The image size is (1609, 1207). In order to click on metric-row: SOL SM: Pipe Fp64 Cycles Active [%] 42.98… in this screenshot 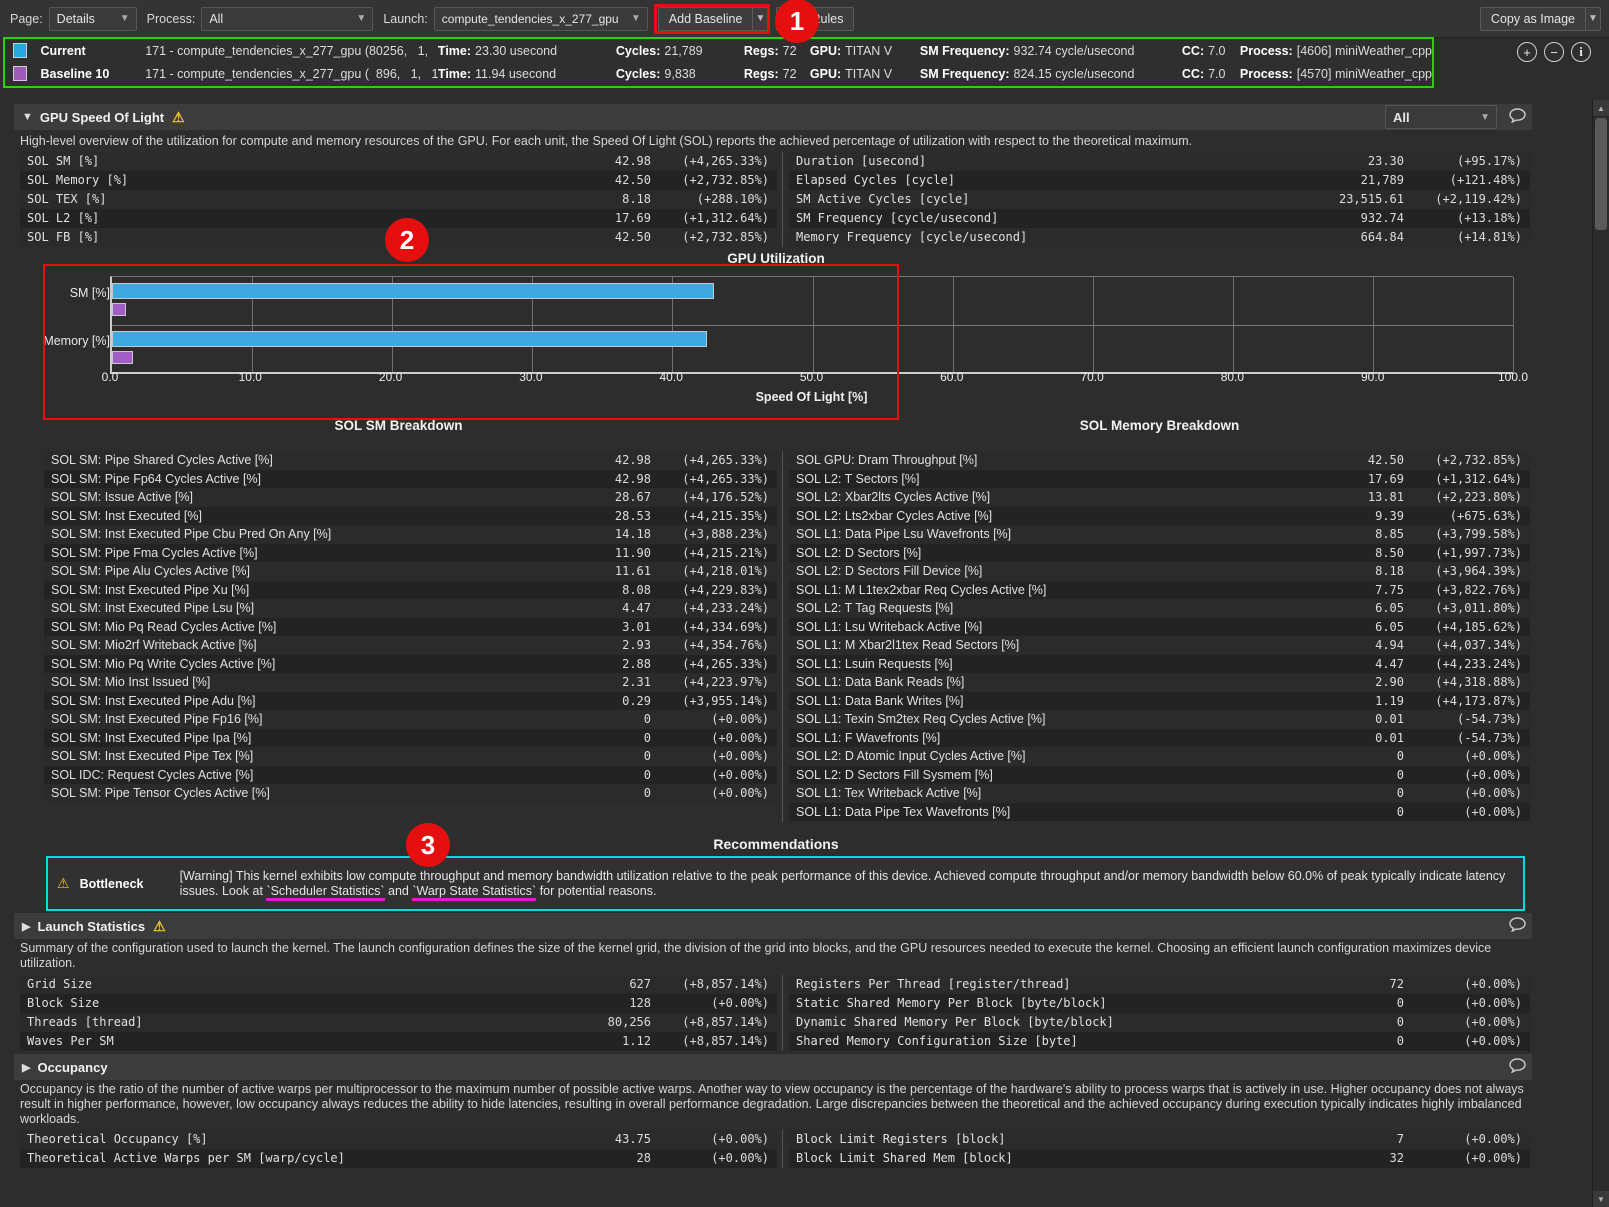, I will do `click(410, 478)`.